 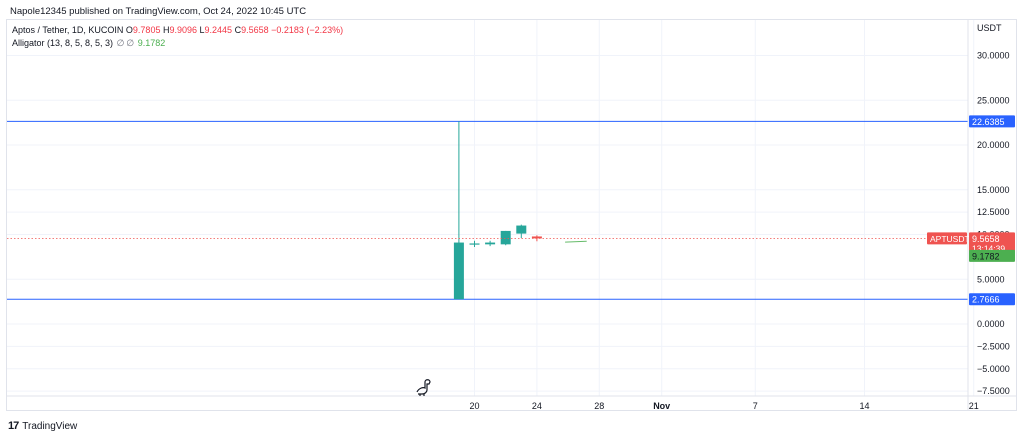 I want to click on dino-icon, so click(x=423, y=387).